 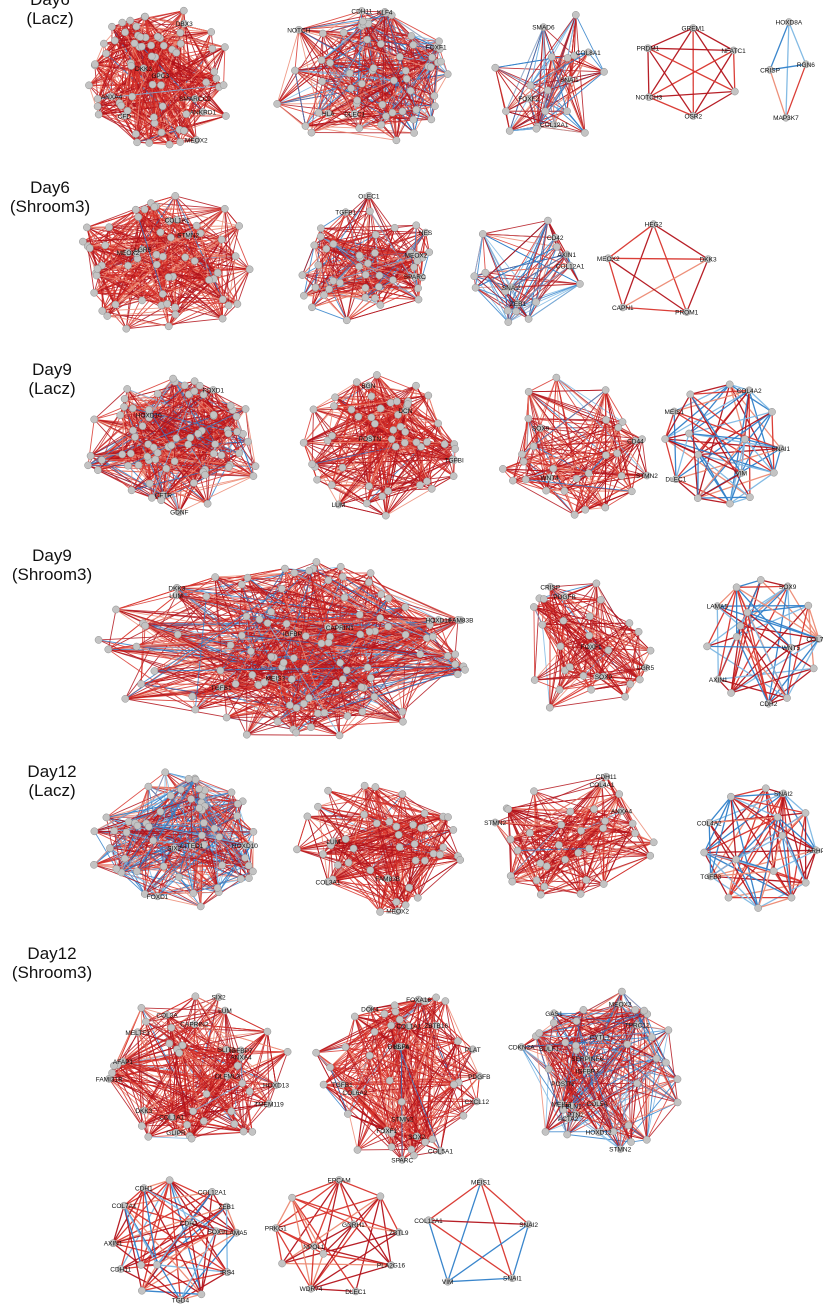 What do you see at coordinates (50, 14) in the screenshot?
I see `row-label-day6-lacz: Day6 (Lacz)` at bounding box center [50, 14].